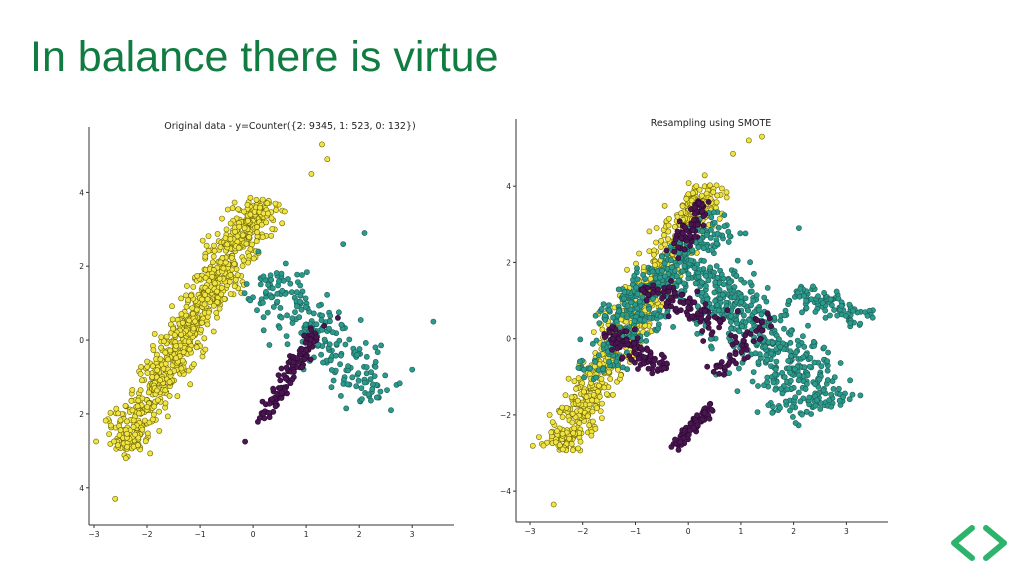  What do you see at coordinates (200, 534) in the screenshot?
I see `x-tick-label: −1` at bounding box center [200, 534].